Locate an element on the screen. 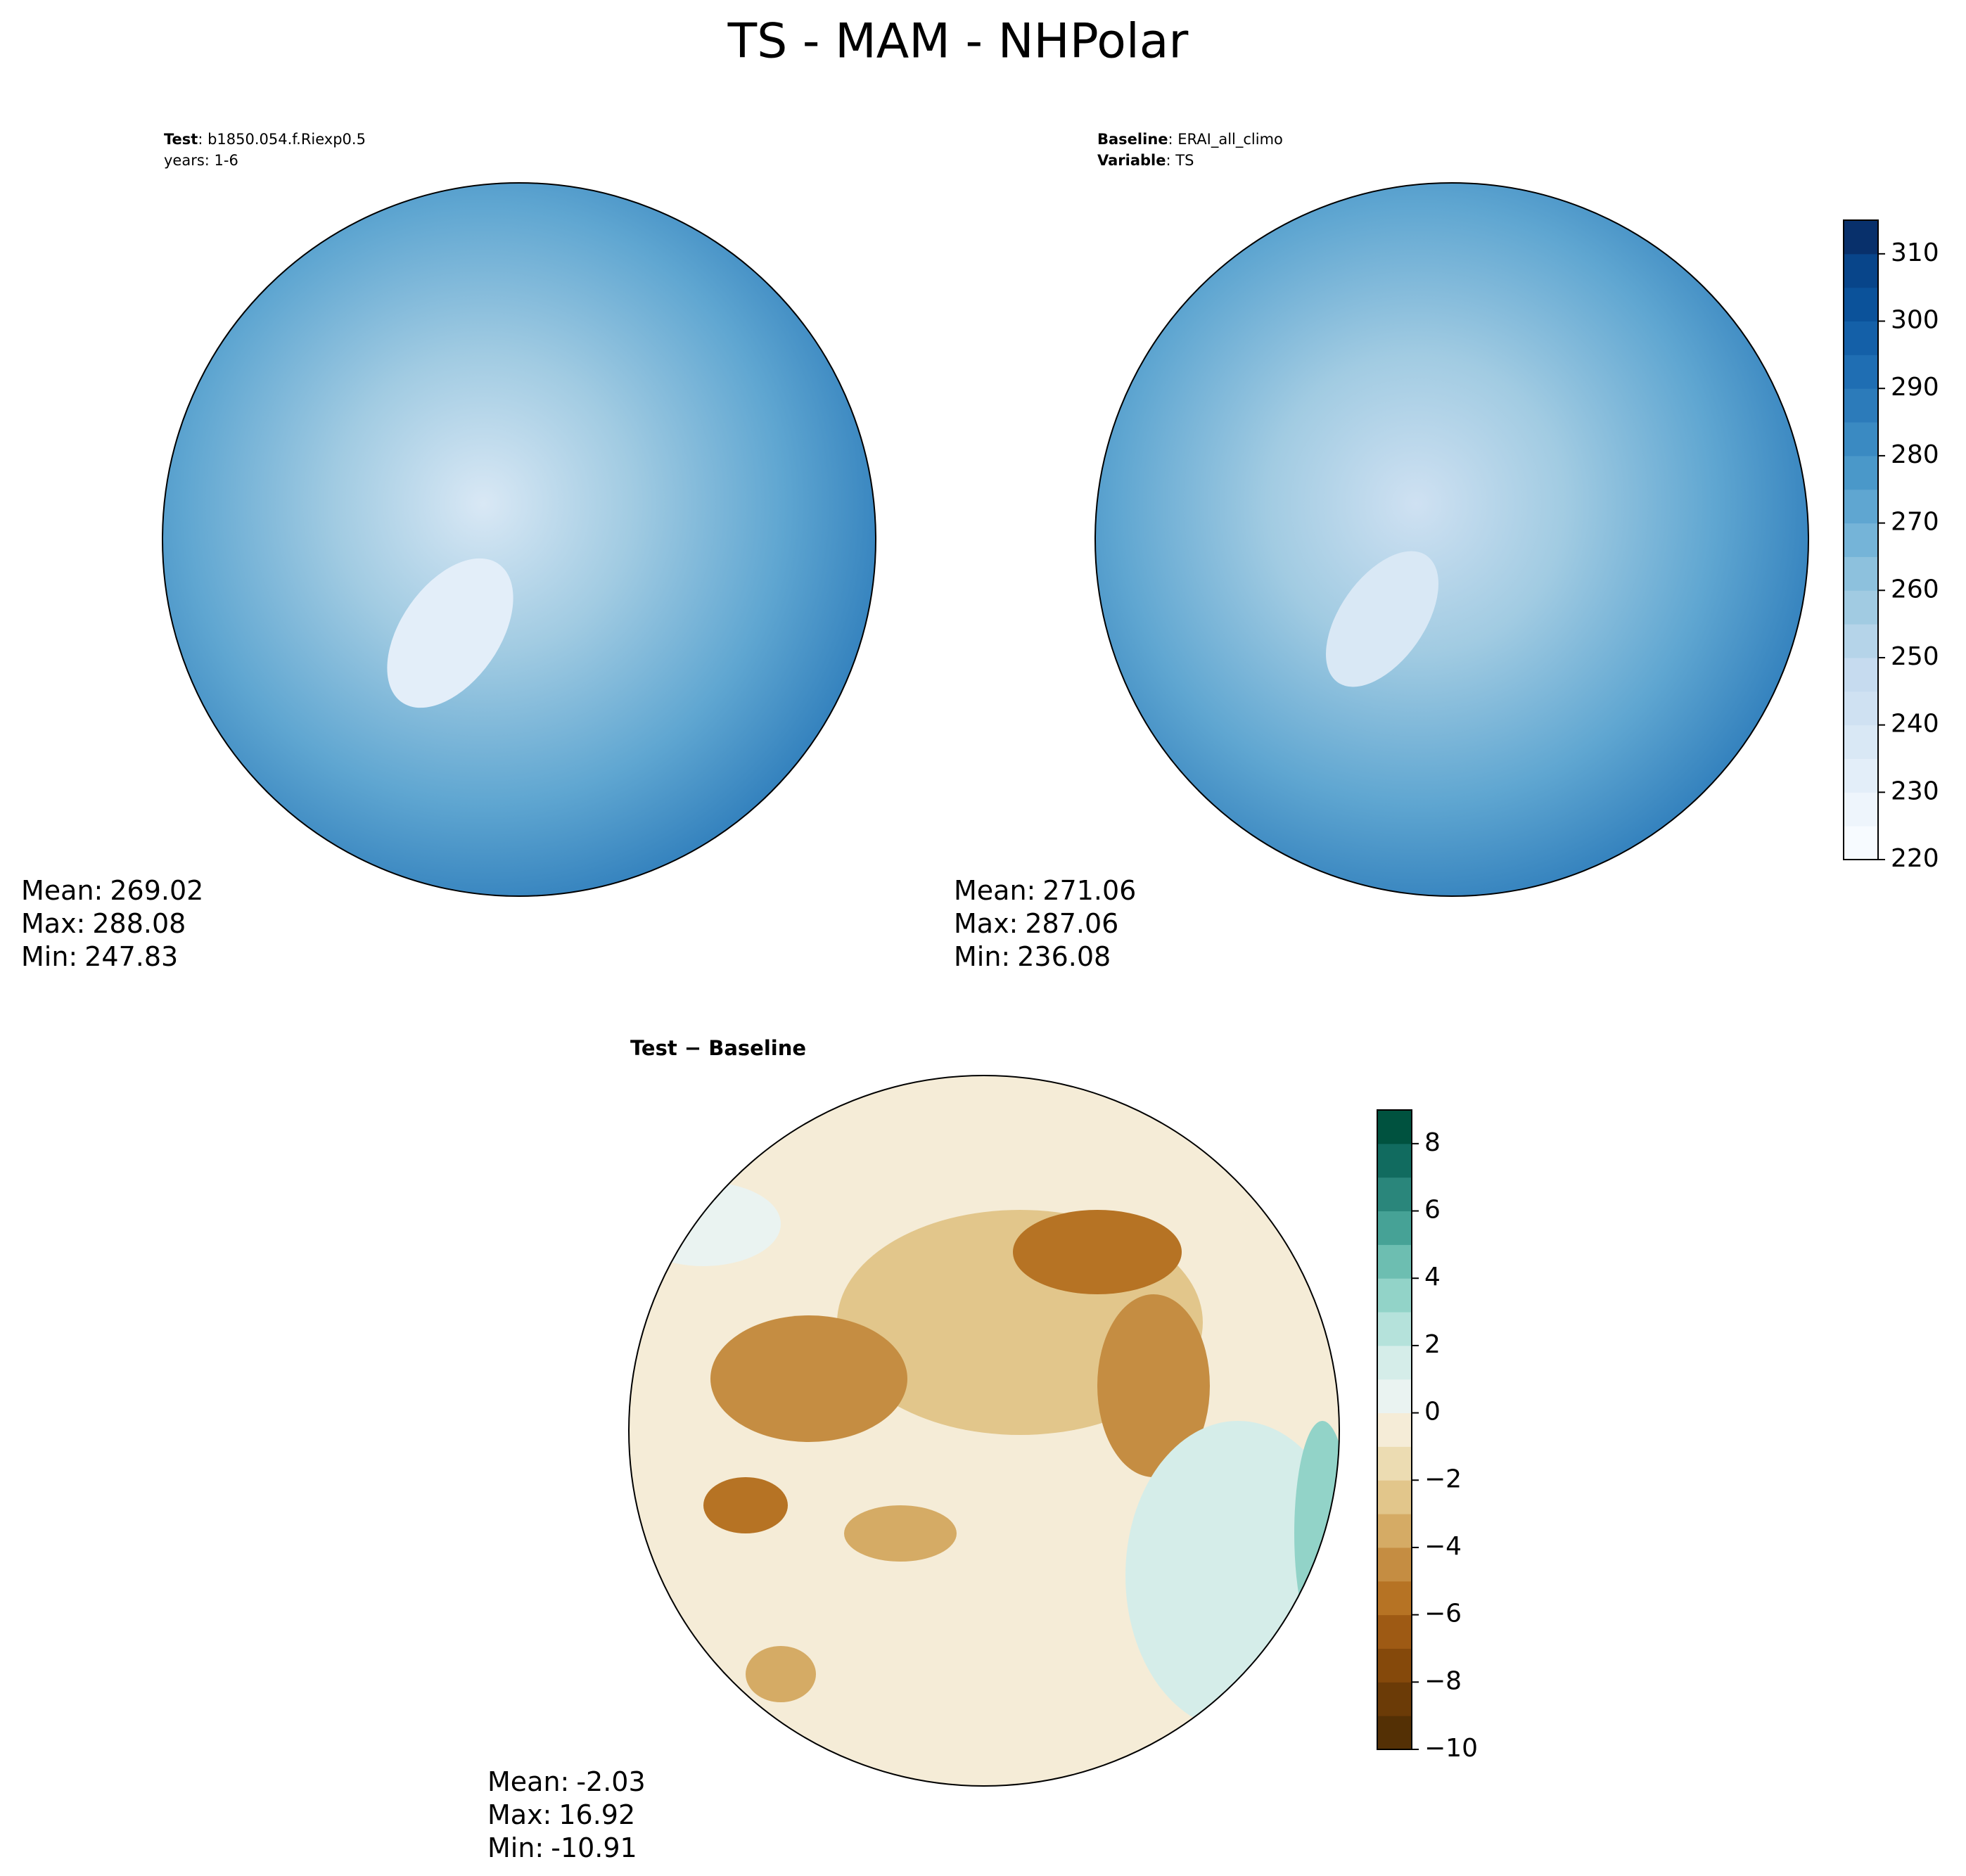 The width and height of the screenshot is (1966, 1876). panel-header: Variable: TS is located at coordinates (1145, 160).